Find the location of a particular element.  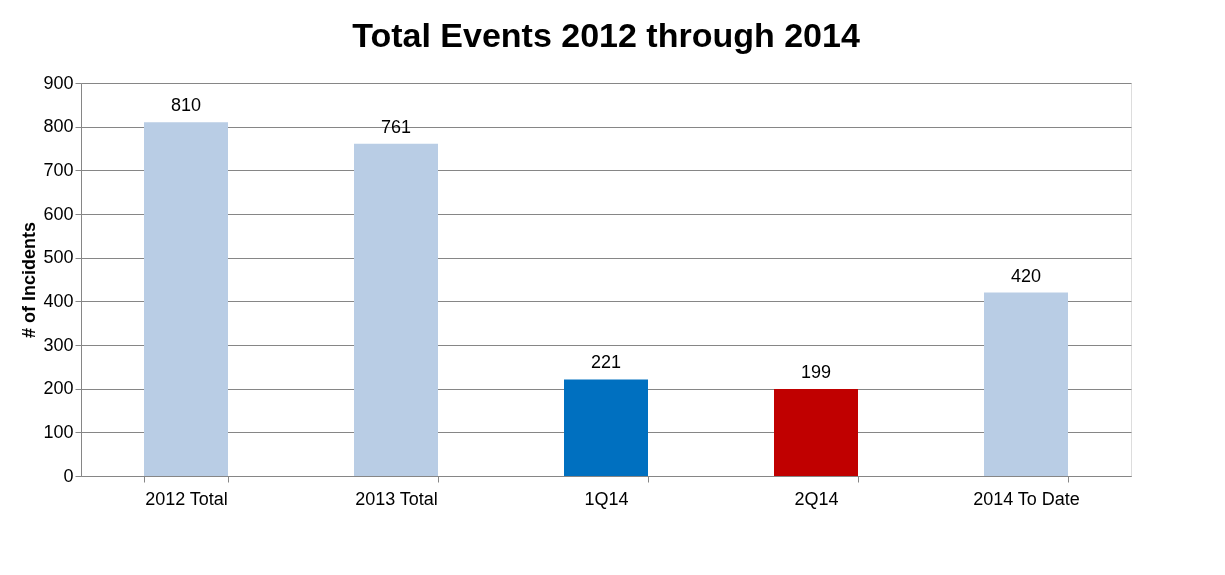

y-tick-label: 200 is located at coordinates (58, 388).